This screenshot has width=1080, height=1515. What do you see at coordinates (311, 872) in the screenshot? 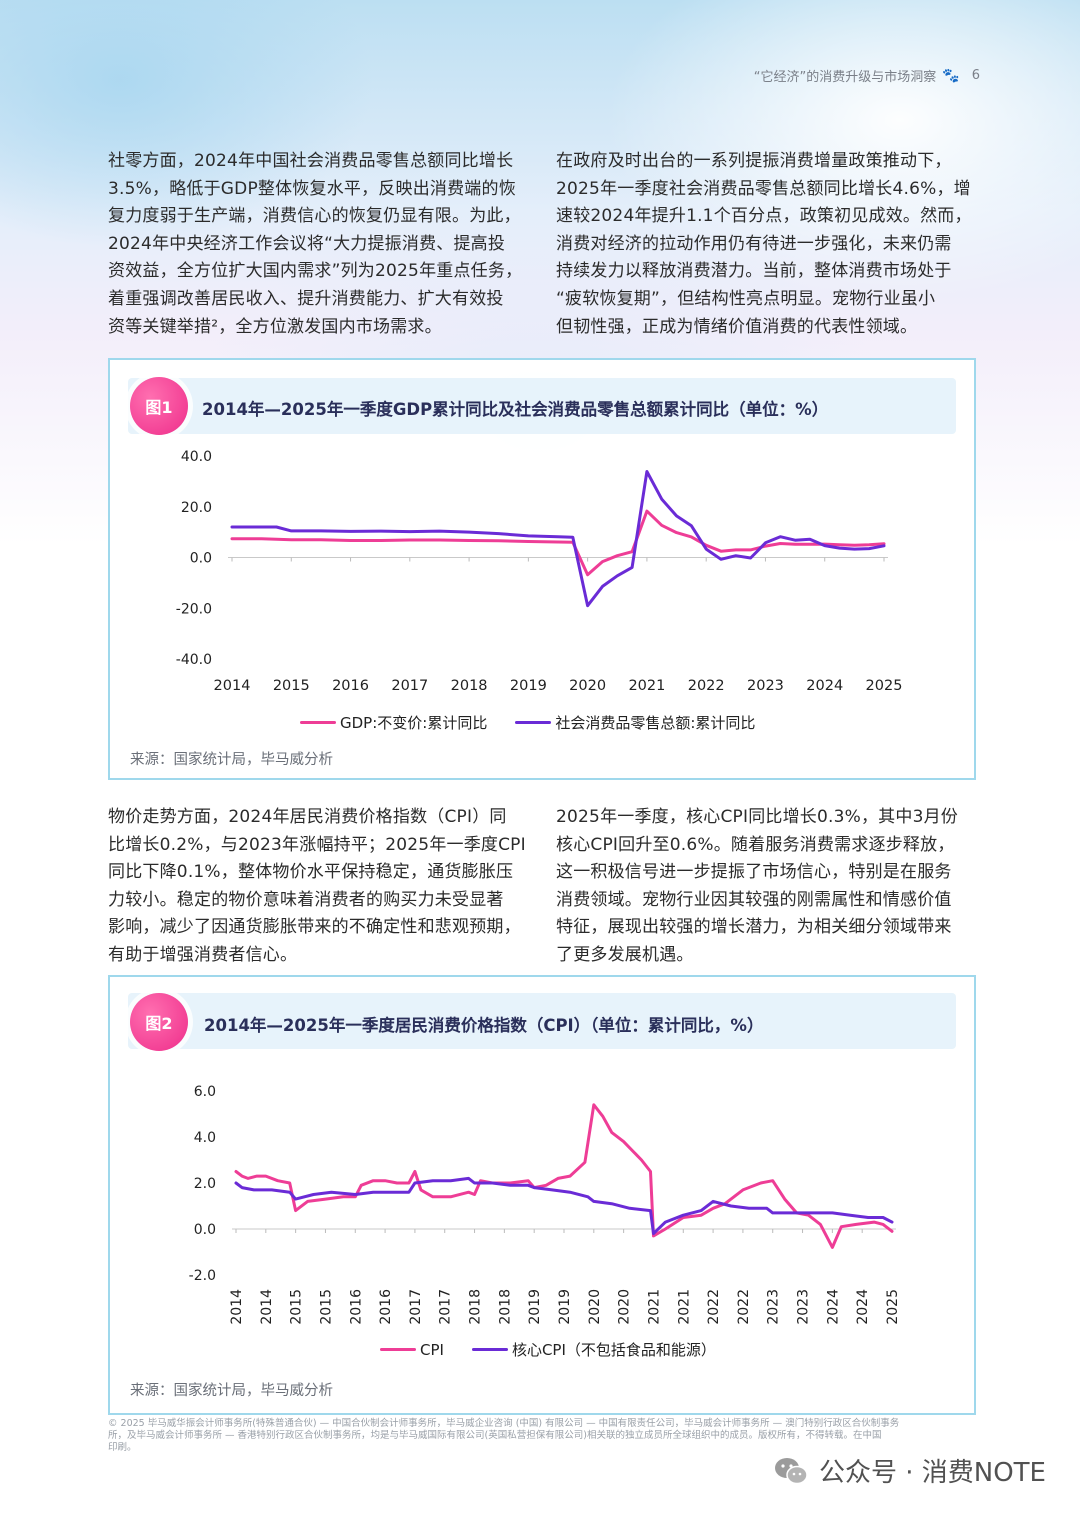
I see `paragraph-line: 同比下降0.1%，整体物价水平保持稳定，通货膨胀压` at bounding box center [311, 872].